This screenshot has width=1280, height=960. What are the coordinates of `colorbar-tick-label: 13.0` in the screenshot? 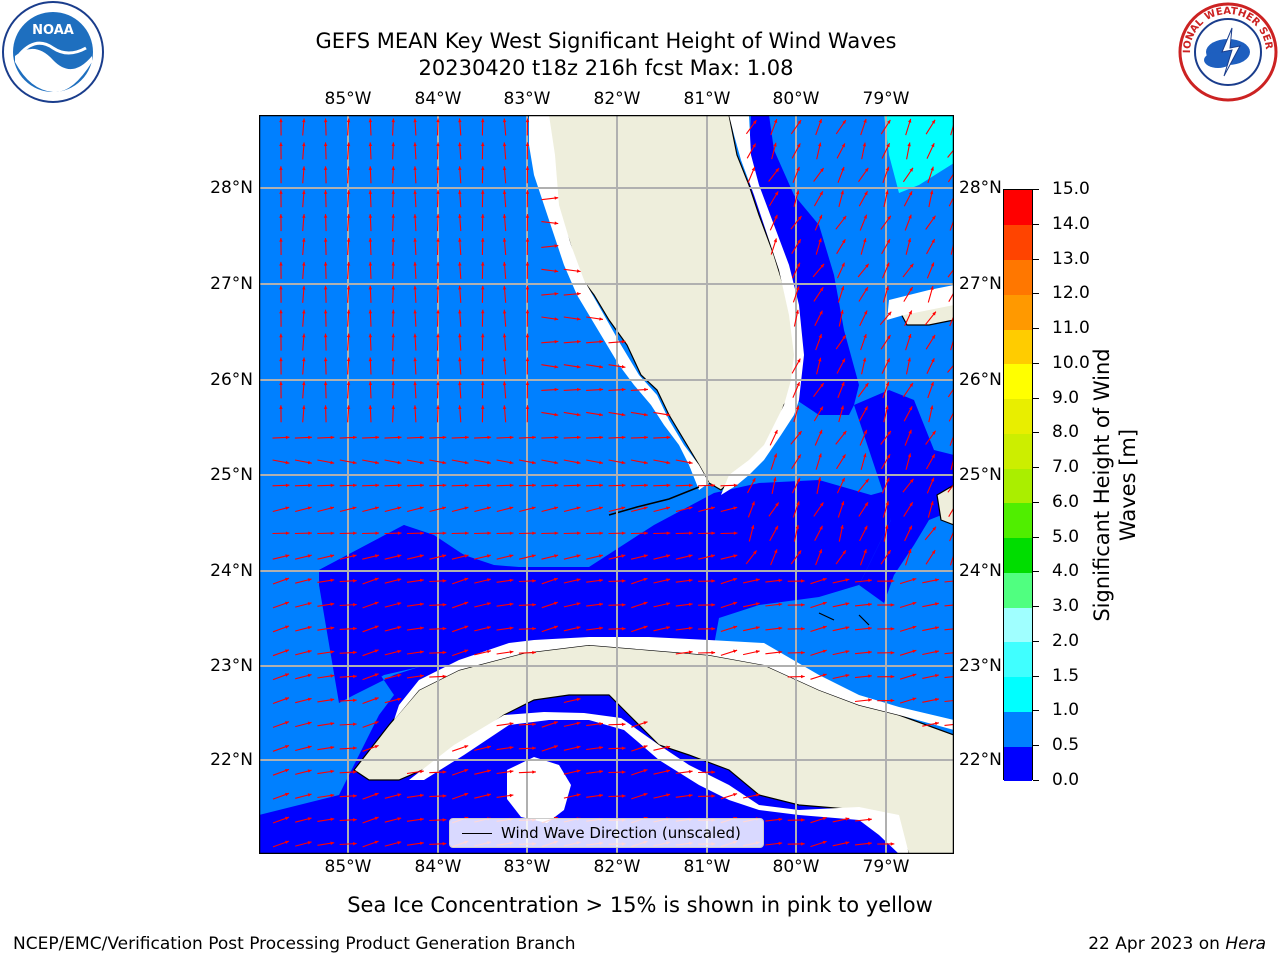 It's located at (1071, 258).